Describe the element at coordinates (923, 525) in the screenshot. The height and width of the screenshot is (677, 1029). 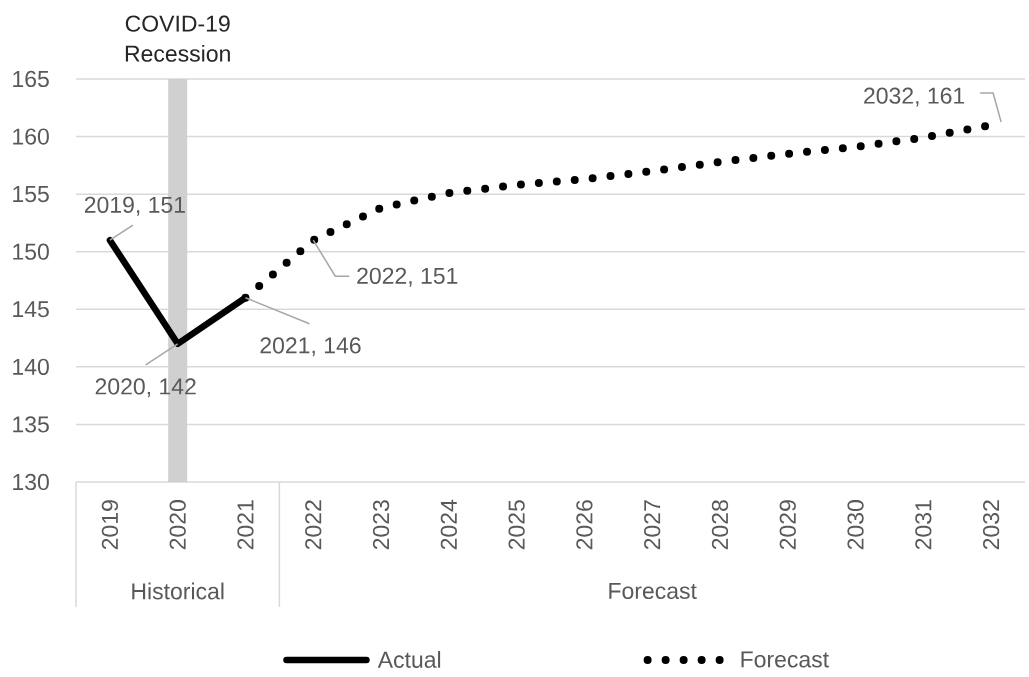
I see `x-tick-label: 2031` at that location.